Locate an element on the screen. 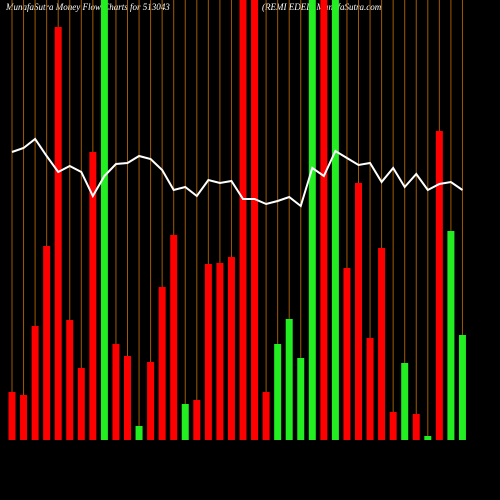 The height and width of the screenshot is (500, 500). money-flow-line is located at coordinates (237, 172).